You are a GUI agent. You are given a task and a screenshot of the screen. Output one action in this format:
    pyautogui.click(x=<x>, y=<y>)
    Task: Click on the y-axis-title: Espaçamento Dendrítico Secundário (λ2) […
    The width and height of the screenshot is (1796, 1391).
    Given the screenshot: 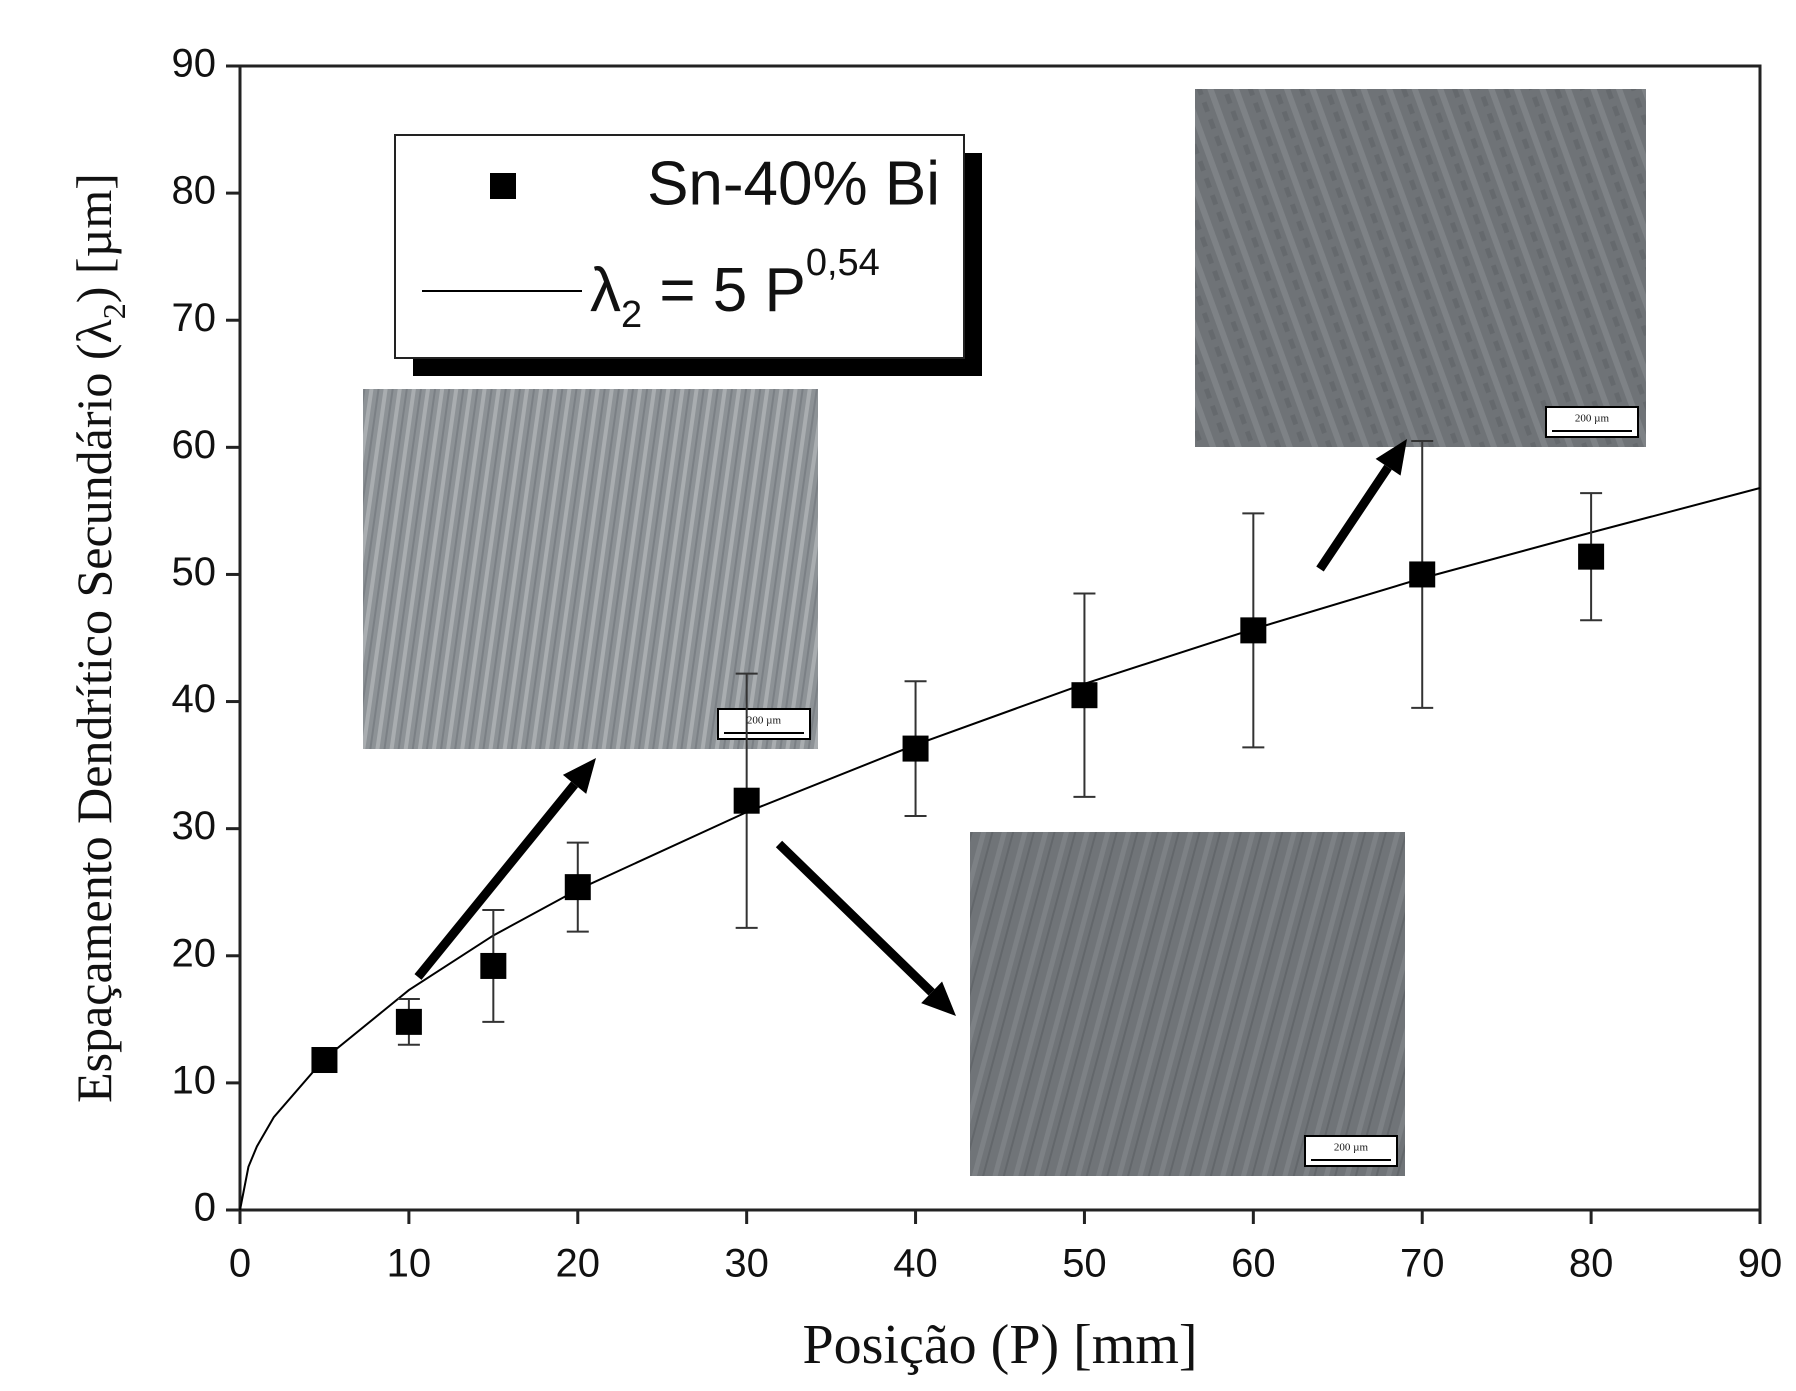 What is the action you would take?
    pyautogui.click(x=99, y=638)
    